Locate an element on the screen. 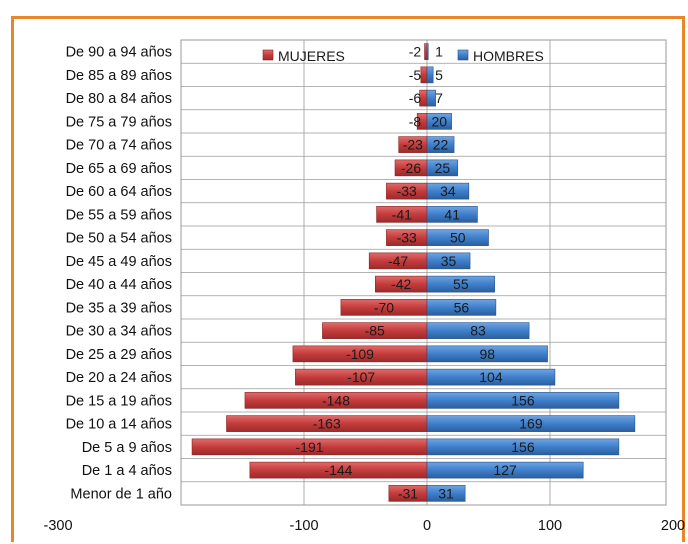 The height and width of the screenshot is (544, 688). data-label-mujeres-17: -6 is located at coordinates (415, 98).